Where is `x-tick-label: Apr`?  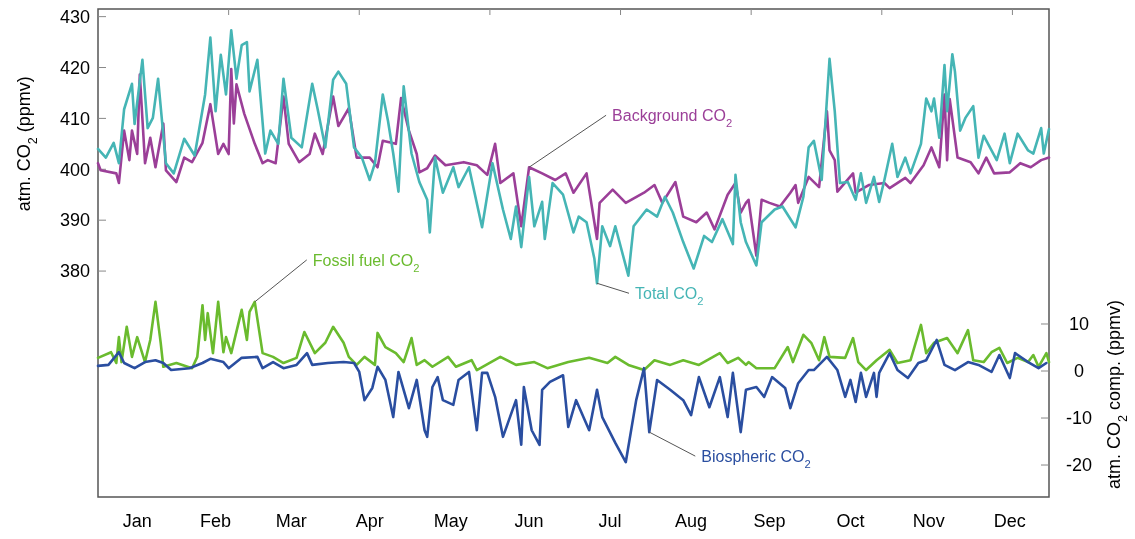
x-tick-label: Apr is located at coordinates (369, 521).